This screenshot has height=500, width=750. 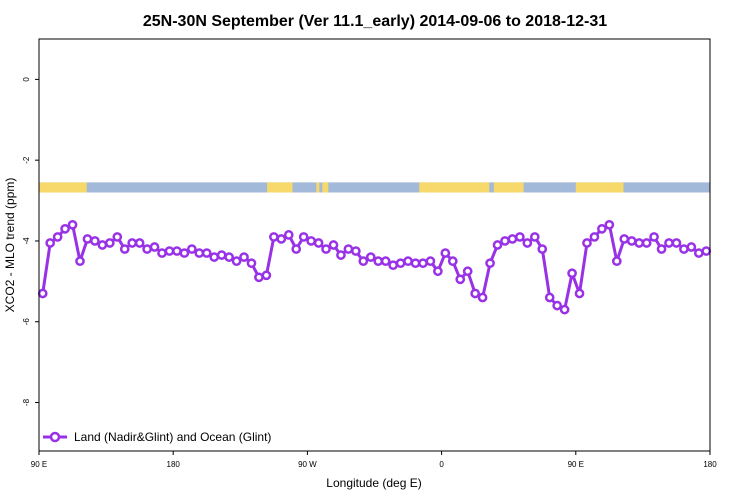 I want to click on y-tick-label: -2, so click(x=26, y=160).